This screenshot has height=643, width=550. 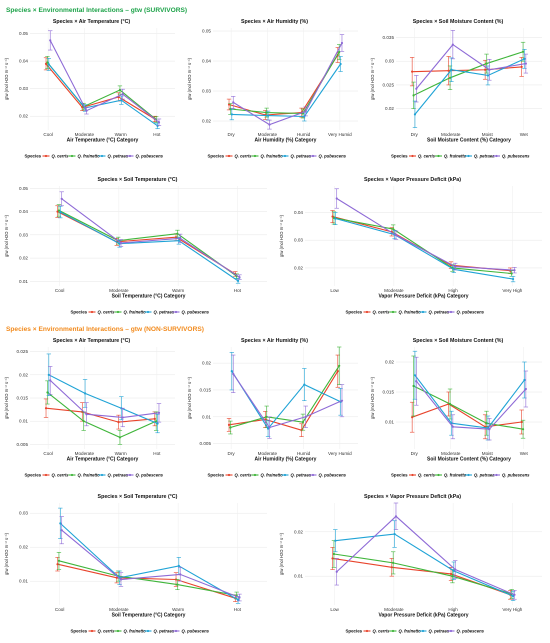 What do you see at coordinates (524, 134) in the screenshot?
I see `x-tick-label: Wet` at bounding box center [524, 134].